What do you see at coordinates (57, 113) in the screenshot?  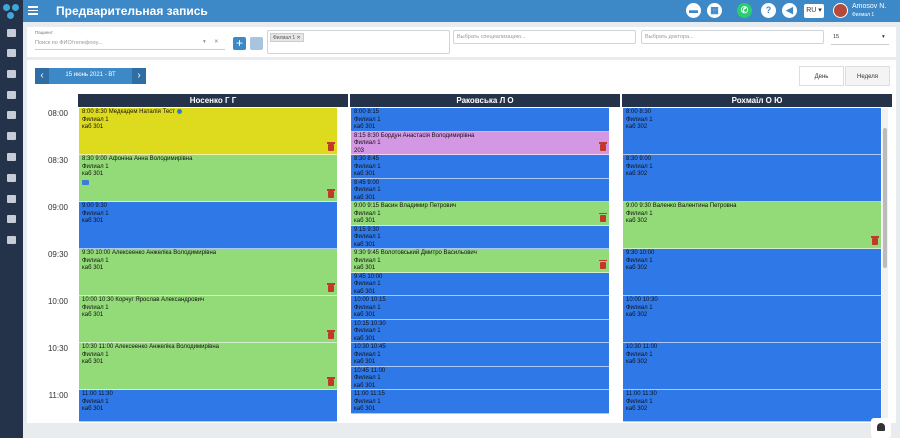 I see `time-label: 08:00` at bounding box center [57, 113].